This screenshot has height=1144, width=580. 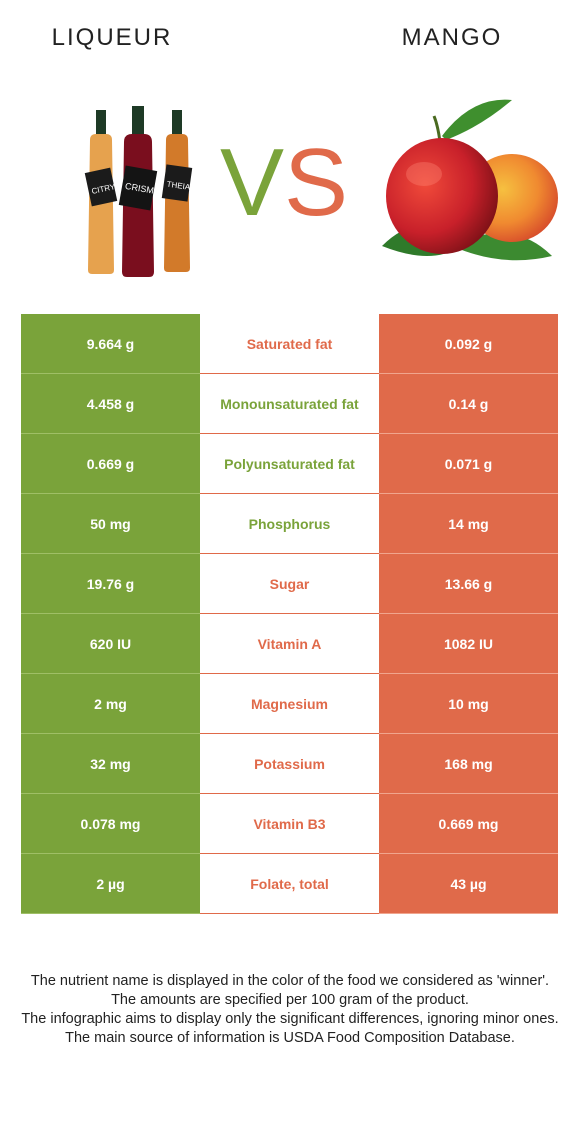 I want to click on vs-s: S, so click(x=316, y=182).